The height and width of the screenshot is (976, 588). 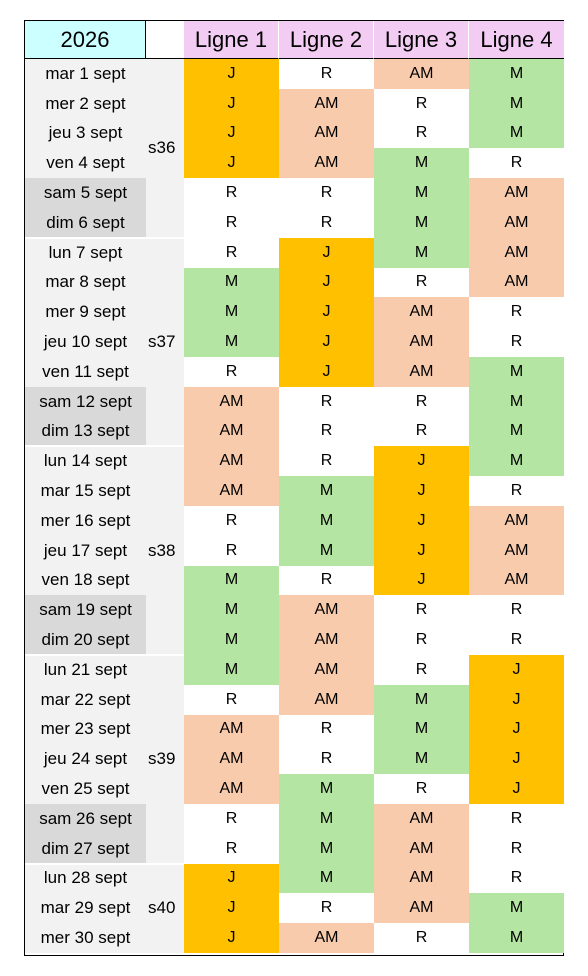 I want to click on date-cell: mer 9 sept, so click(x=85, y=312).